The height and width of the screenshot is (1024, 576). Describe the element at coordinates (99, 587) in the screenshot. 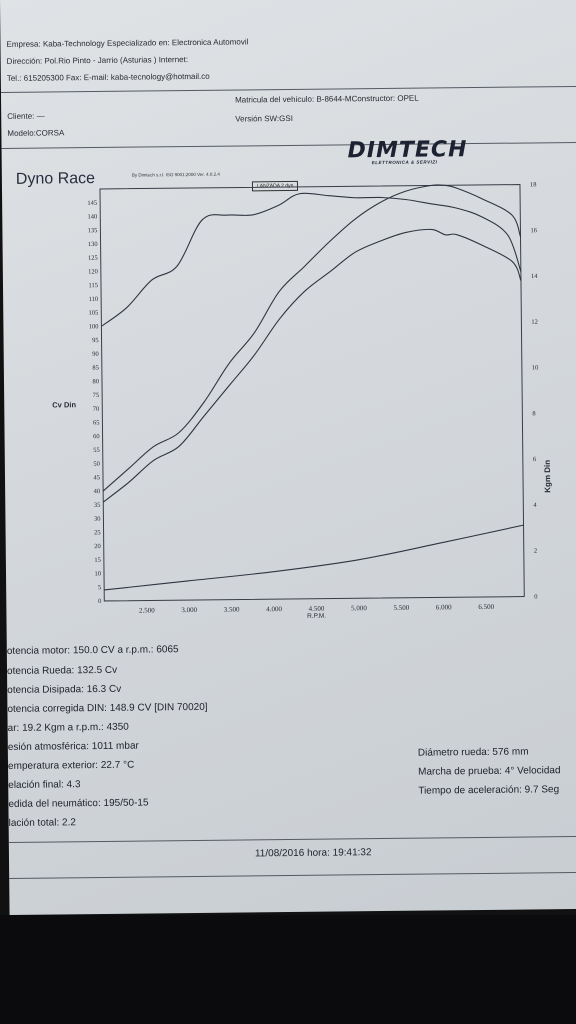

I see `y-left-tick-label: 5` at that location.